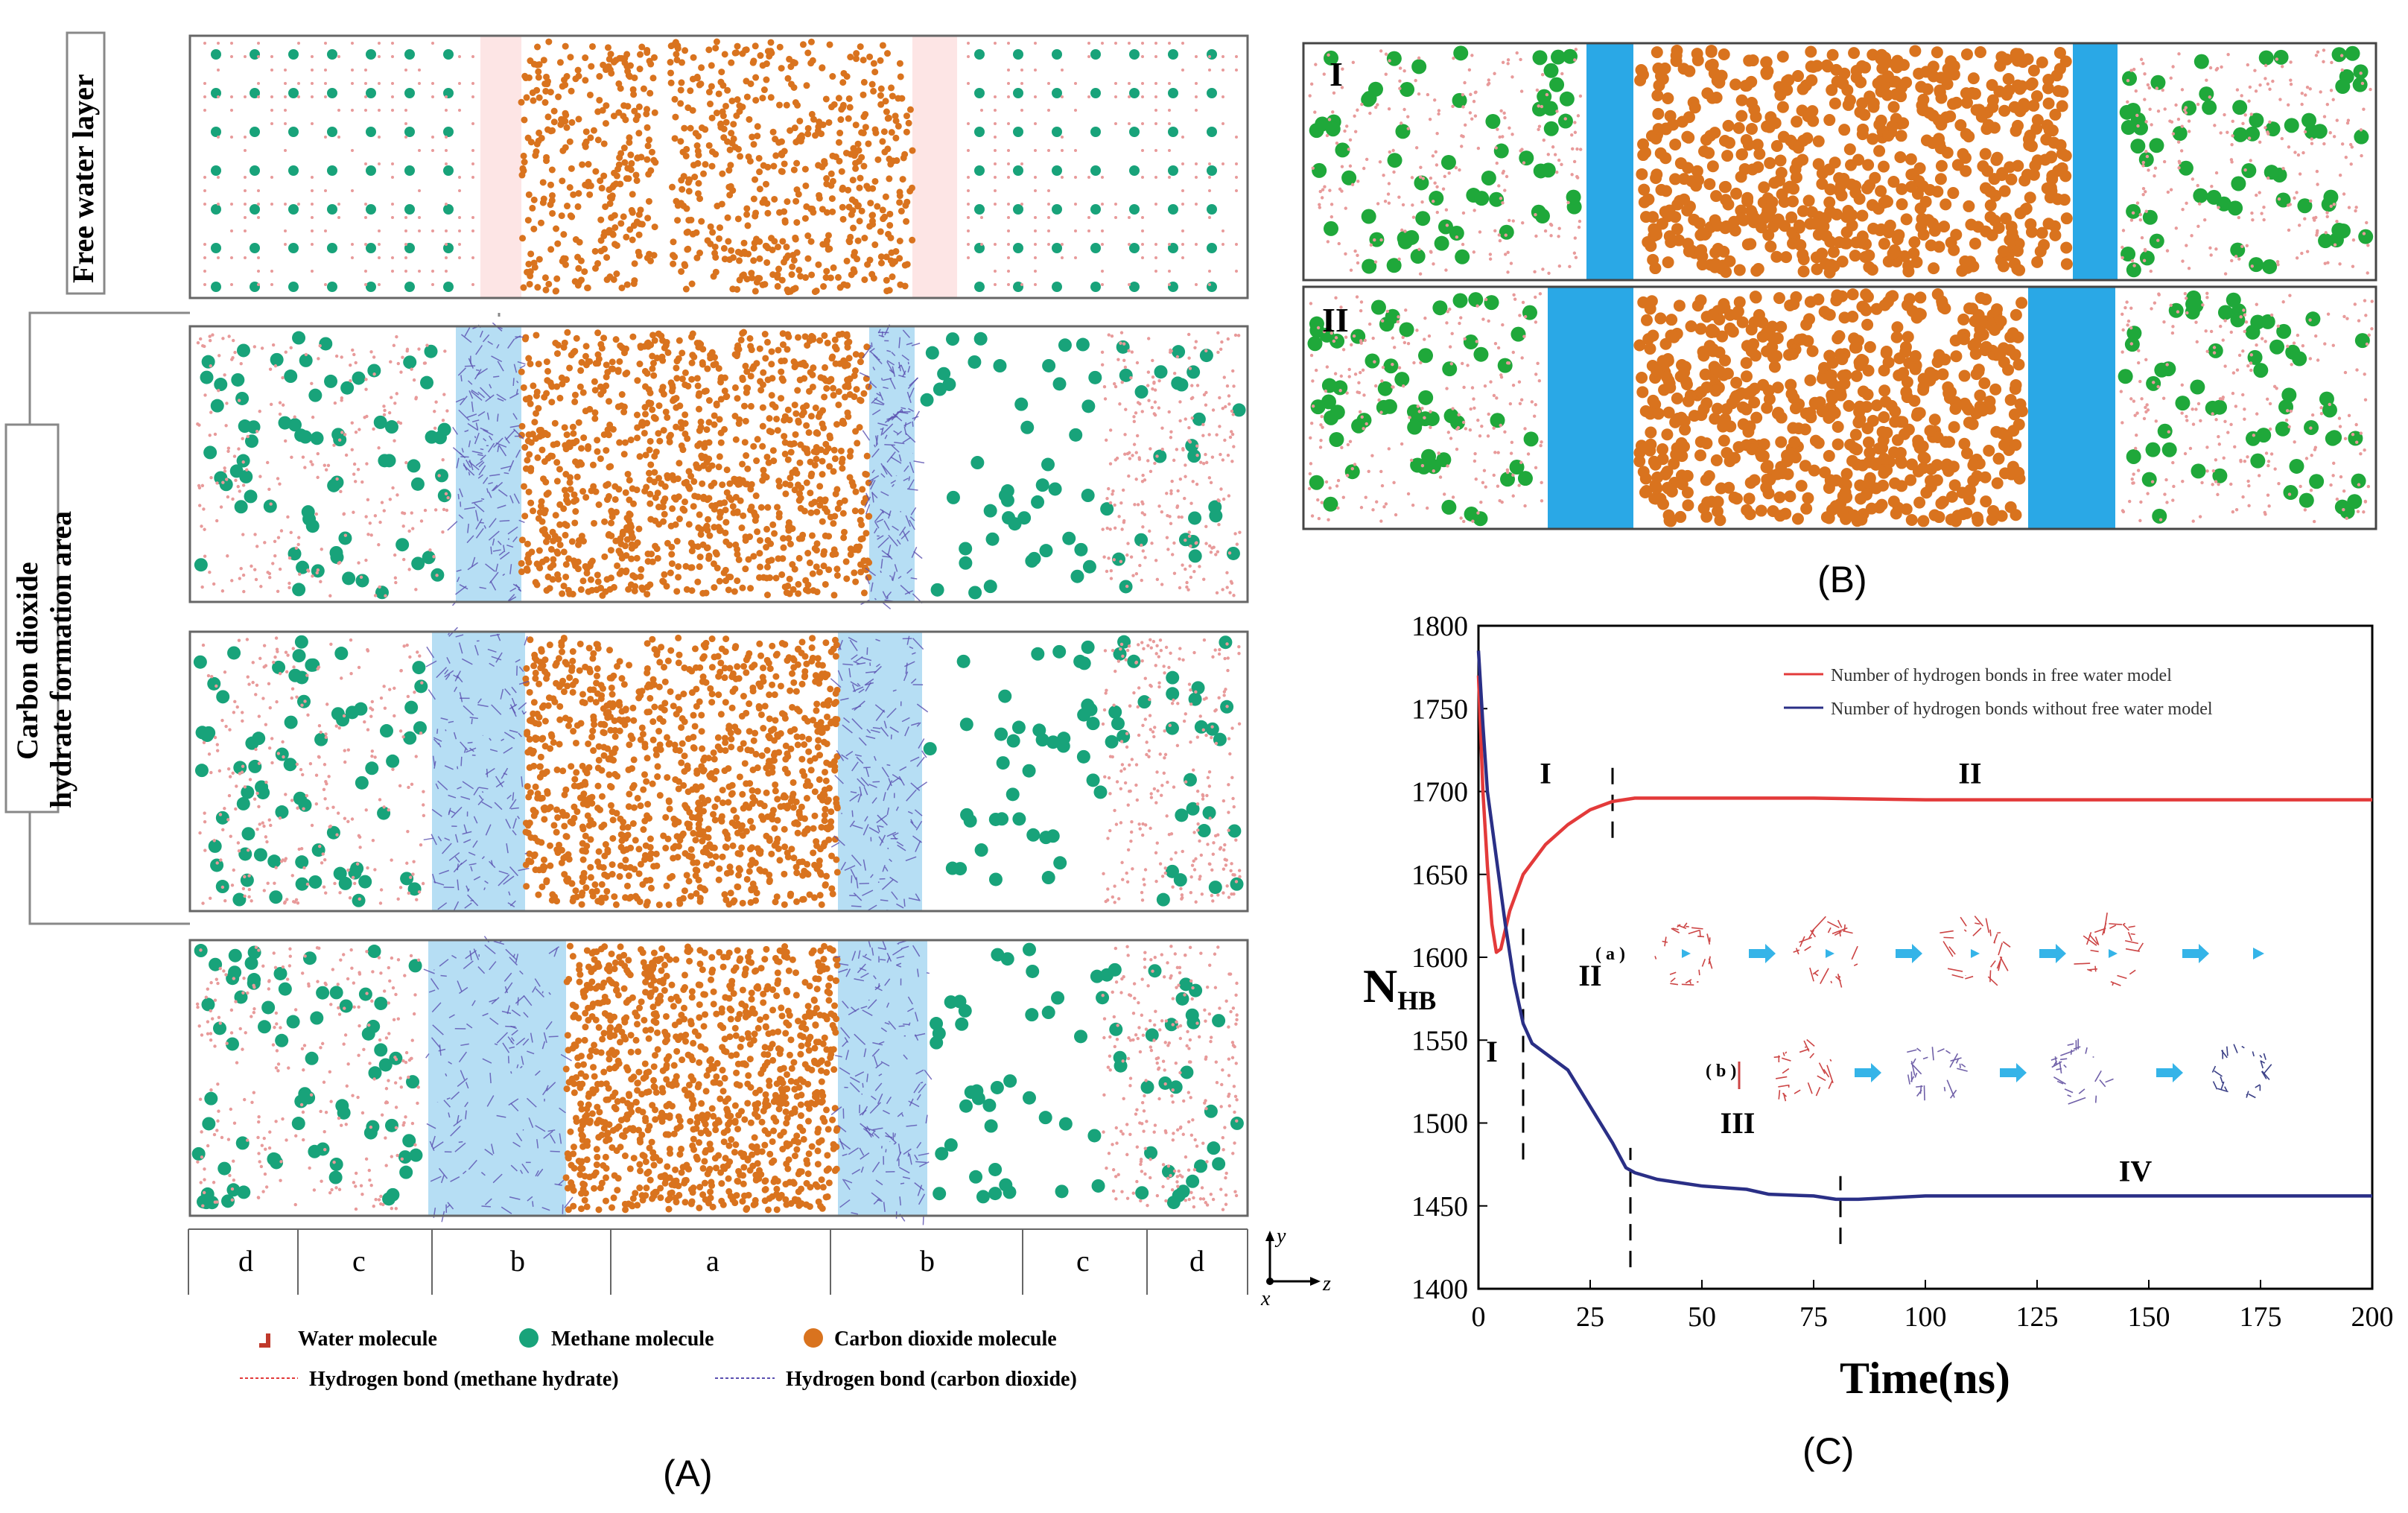 This screenshot has height=1513, width=2408. Describe the element at coordinates (1083, 1261) in the screenshot. I see `region-c-right: c` at that location.